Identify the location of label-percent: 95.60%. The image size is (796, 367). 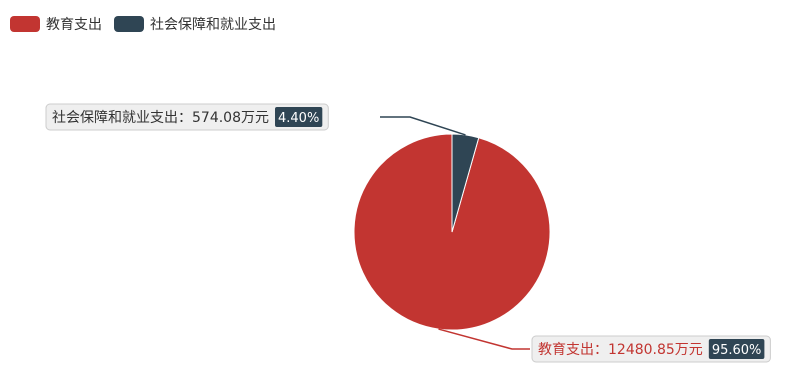
(737, 350).